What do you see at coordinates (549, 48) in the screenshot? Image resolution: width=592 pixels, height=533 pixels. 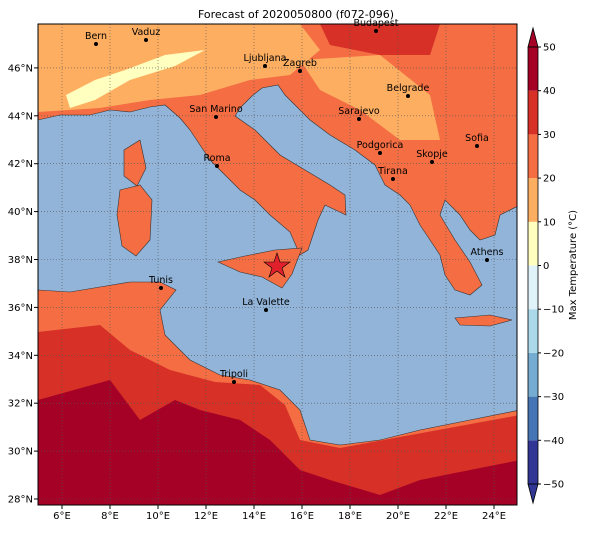 I see `colorbar-tick-label: 50` at bounding box center [549, 48].